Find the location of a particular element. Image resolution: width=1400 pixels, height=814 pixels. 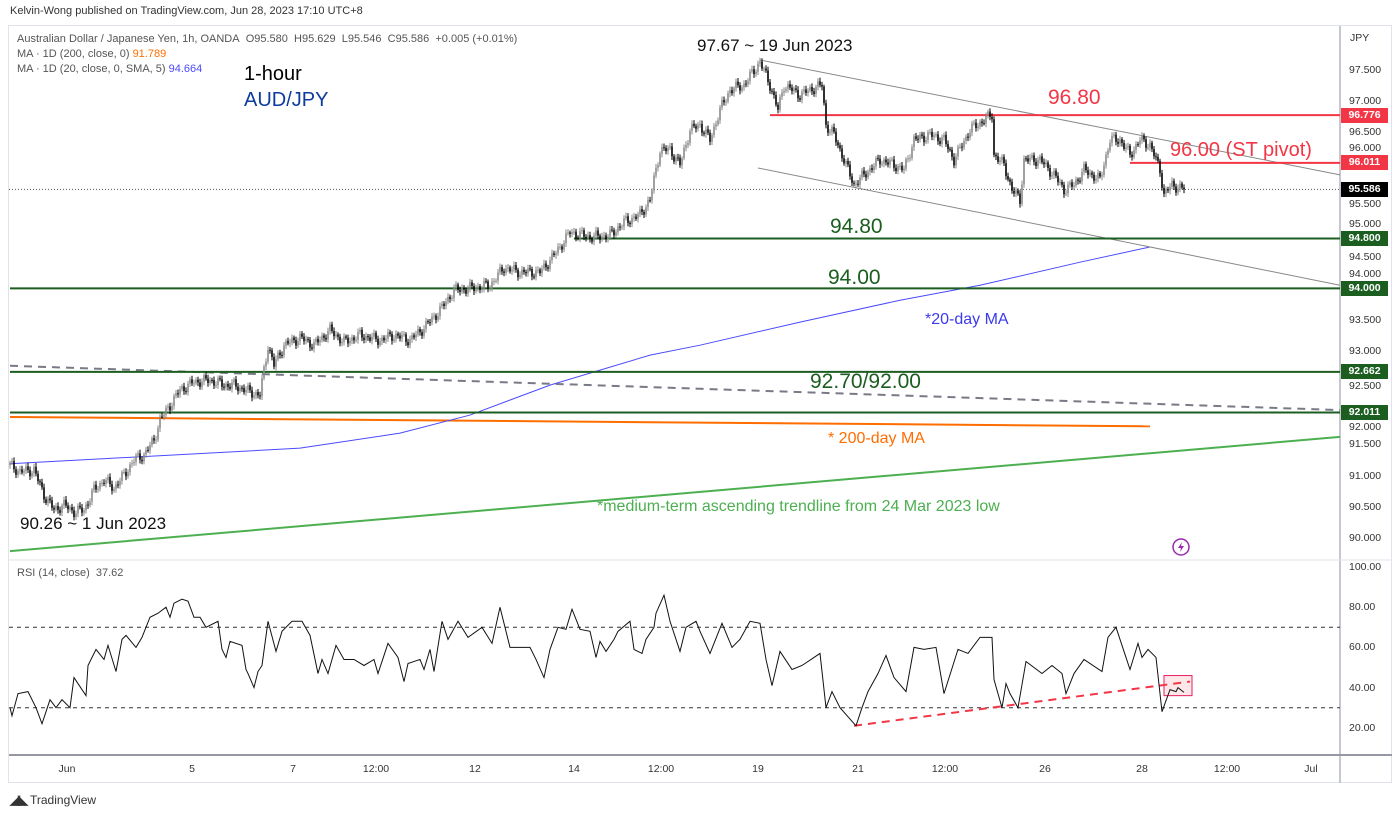

rsi-legend: RSI (14, close) 37.62 is located at coordinates (70, 573).